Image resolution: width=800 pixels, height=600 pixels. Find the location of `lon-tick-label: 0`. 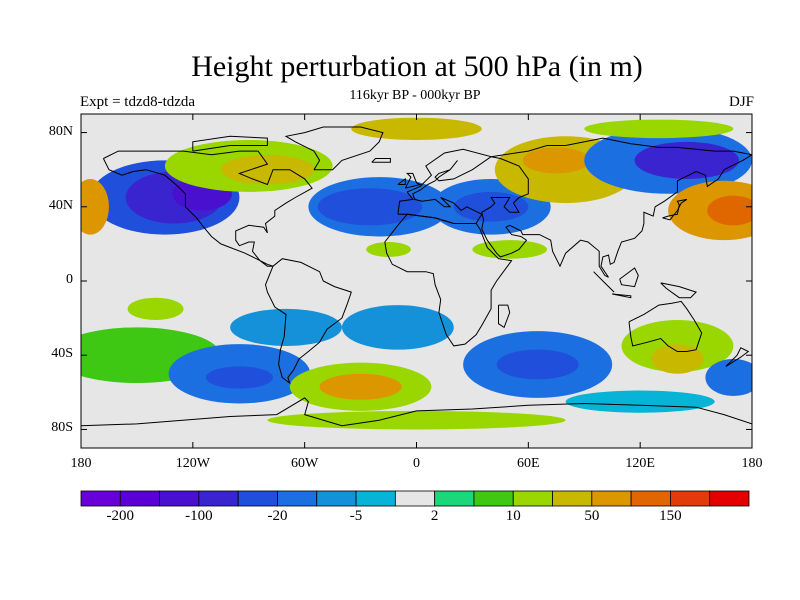

lon-tick-label: 0 is located at coordinates (416, 463).